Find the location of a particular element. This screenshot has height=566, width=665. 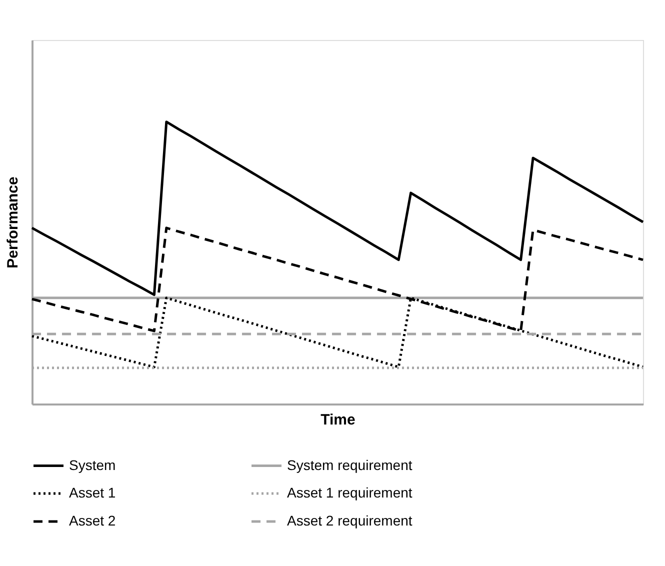

legend-label: System is located at coordinates (92, 464).